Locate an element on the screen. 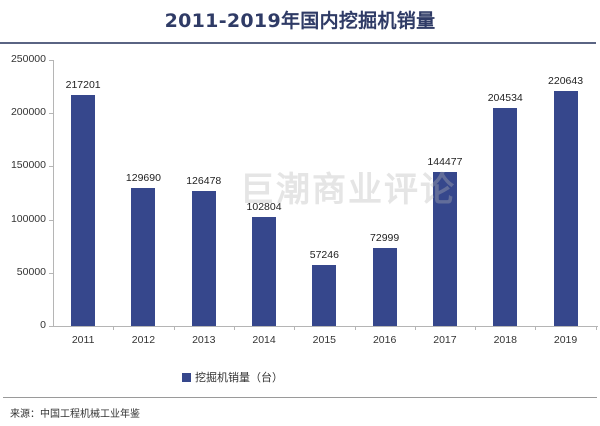 This screenshot has width=600, height=426. bar-2016 is located at coordinates (384, 287).